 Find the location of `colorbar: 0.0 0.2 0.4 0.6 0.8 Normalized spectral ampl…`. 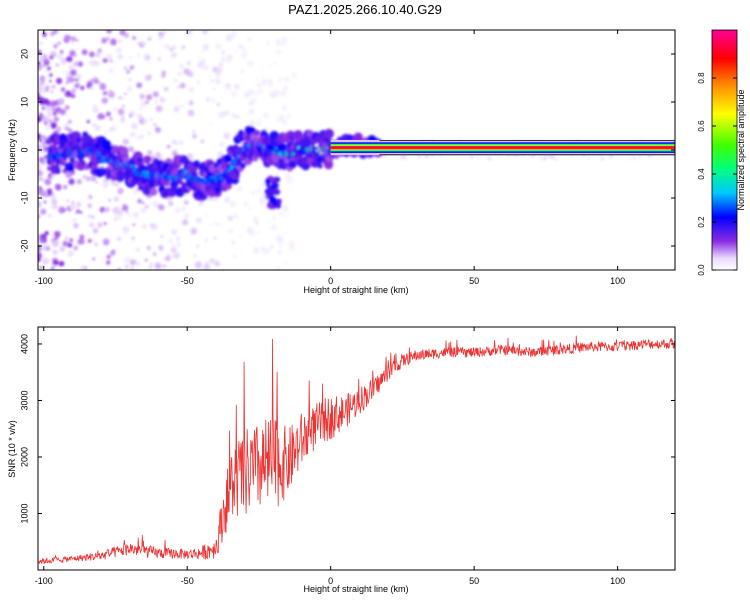

colorbar: 0.0 0.2 0.4 0.6 0.8 Normalized spectral ampl… is located at coordinates (721, 152).